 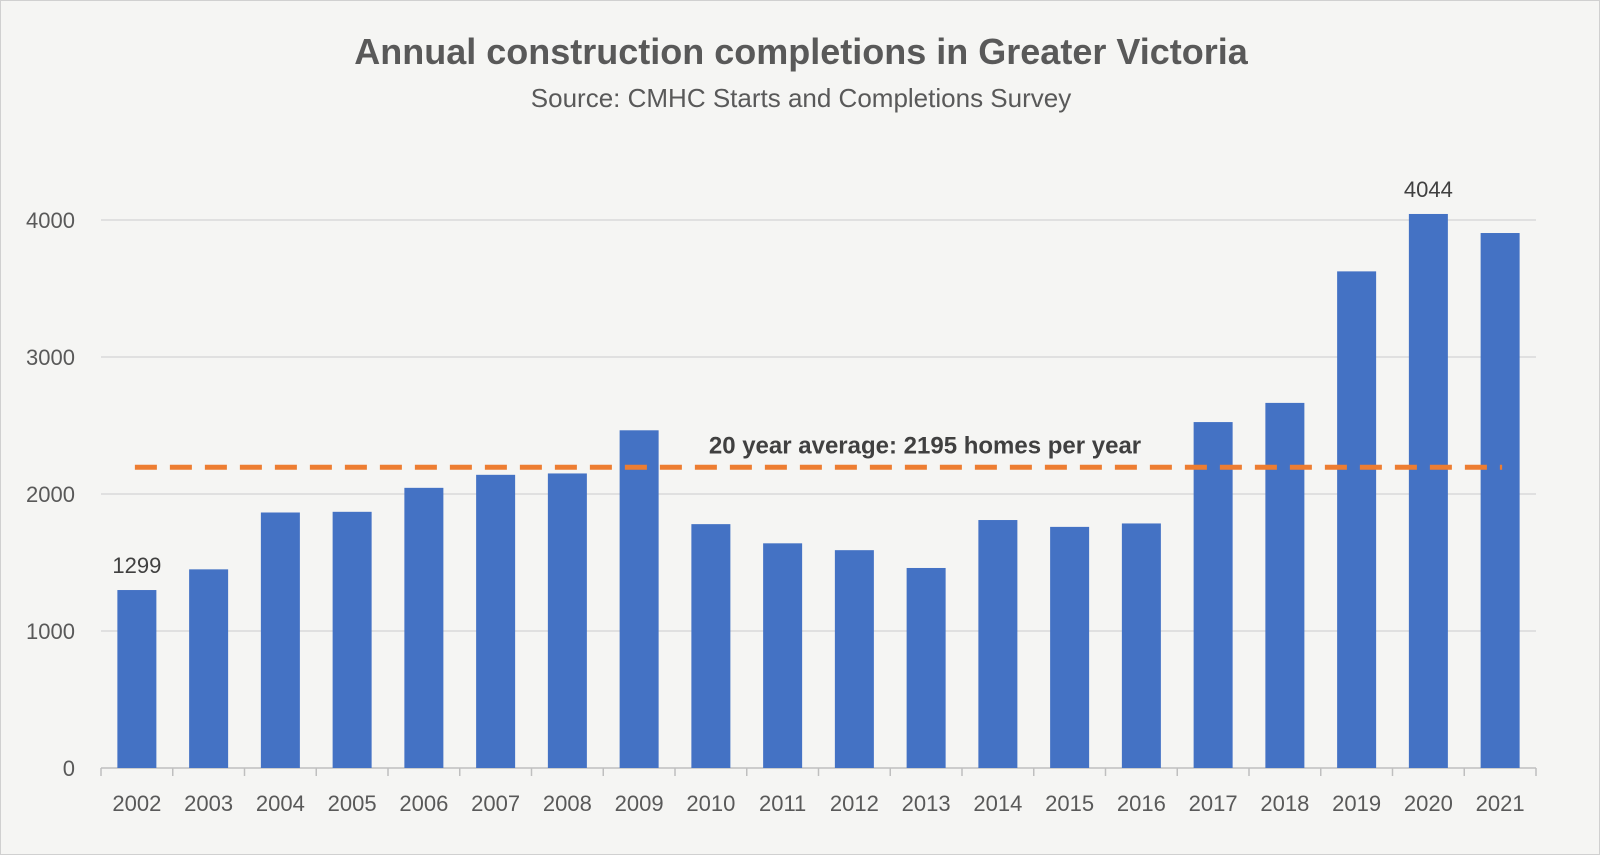 What do you see at coordinates (208, 803) in the screenshot?
I see `x-tick-label: 2003` at bounding box center [208, 803].